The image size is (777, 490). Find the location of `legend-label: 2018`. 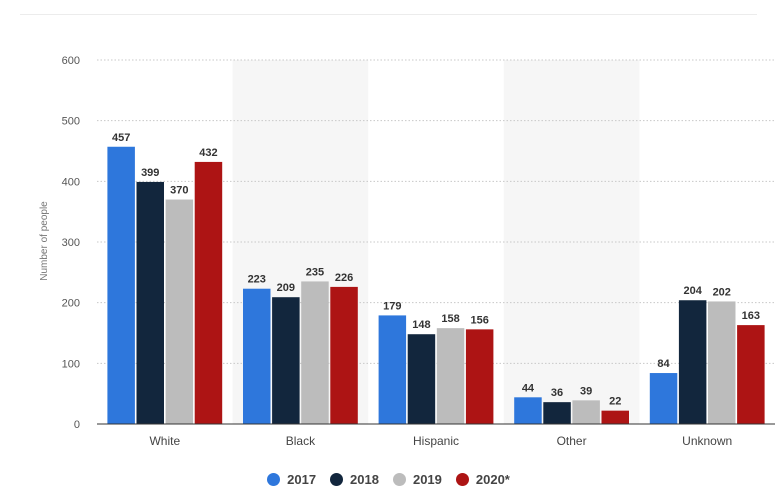

legend-label: 2018 is located at coordinates (364, 479).